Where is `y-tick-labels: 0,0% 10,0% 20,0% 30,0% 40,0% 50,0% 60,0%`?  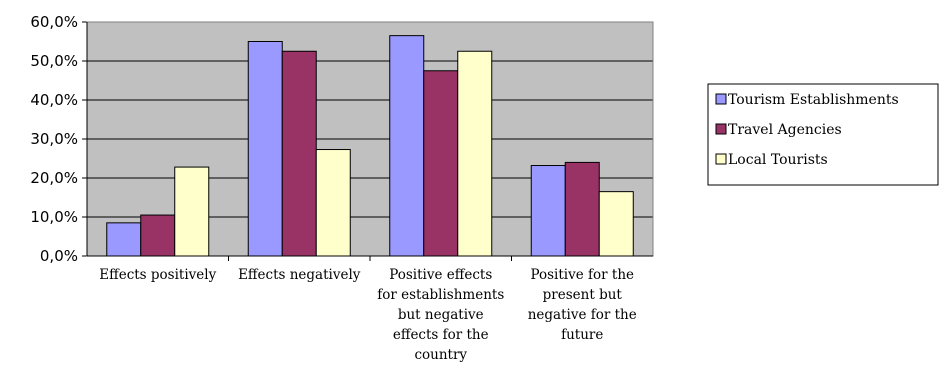
y-tick-labels: 0,0% 10,0% 20,0% 30,0% 40,0% 50,0% 60,0% is located at coordinates (54, 139).